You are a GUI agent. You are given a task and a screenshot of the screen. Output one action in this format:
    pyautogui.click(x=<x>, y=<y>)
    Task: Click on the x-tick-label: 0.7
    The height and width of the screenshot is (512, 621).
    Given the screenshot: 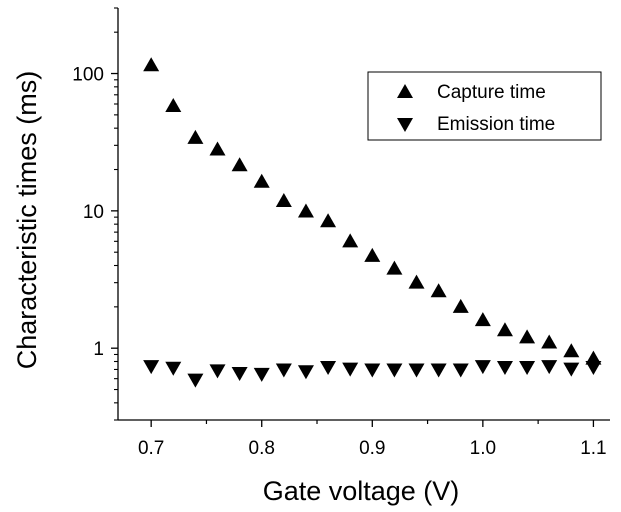 What is the action you would take?
    pyautogui.click(x=151, y=448)
    